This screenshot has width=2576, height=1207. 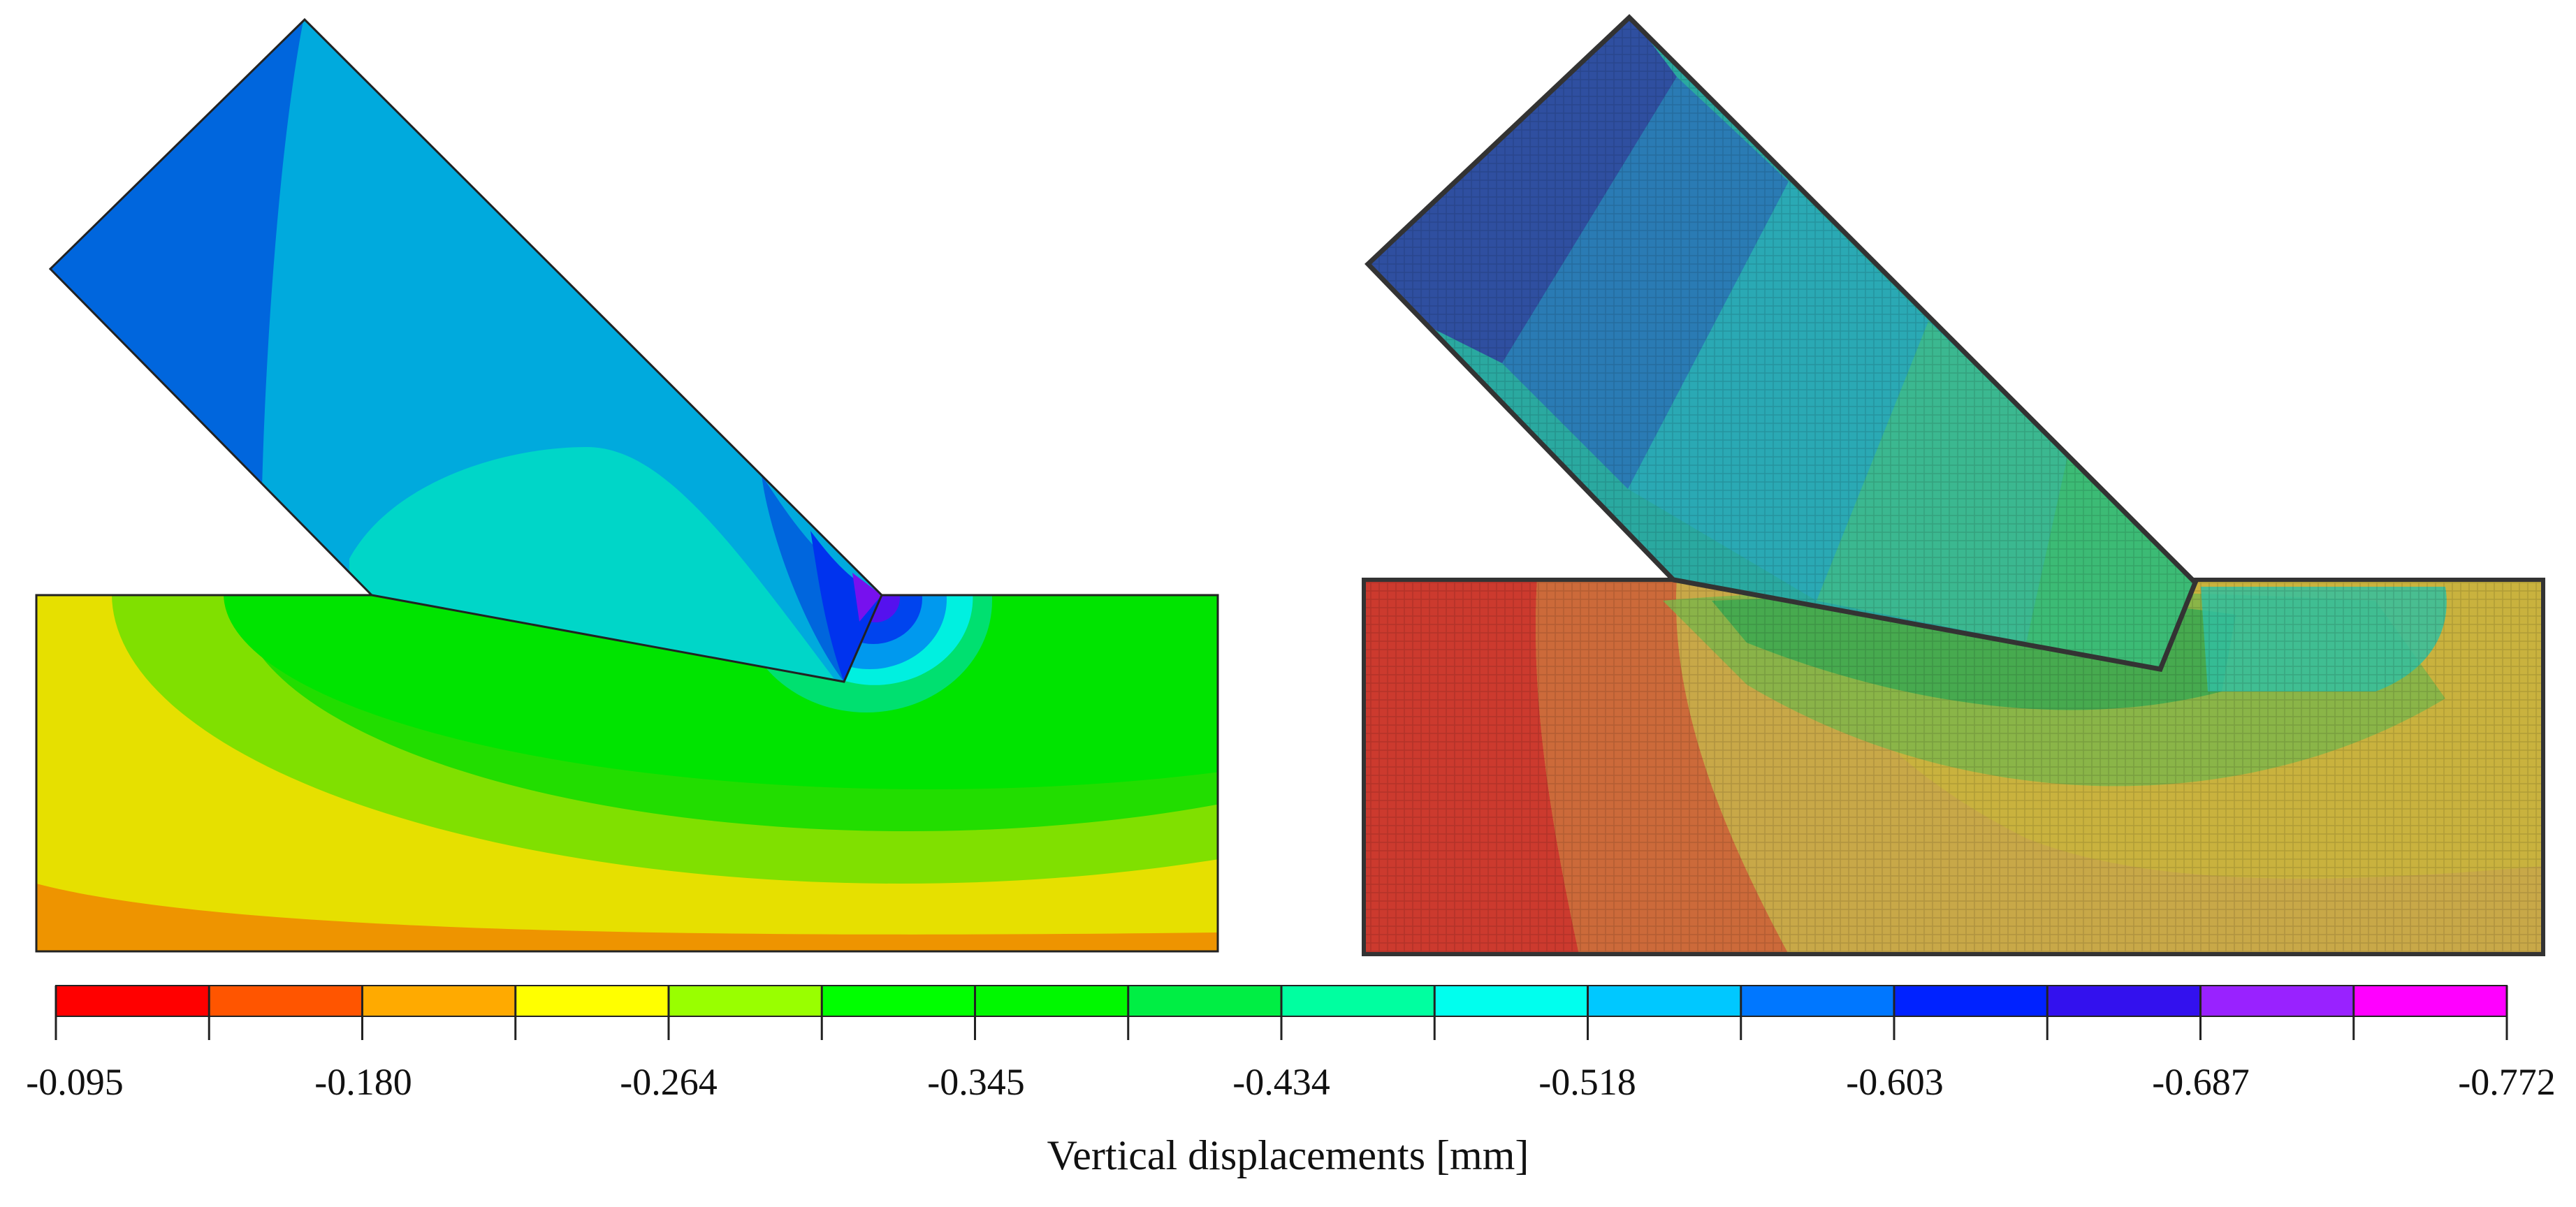 What do you see at coordinates (2507, 1082) in the screenshot?
I see `legend-tick-label: -0.772` at bounding box center [2507, 1082].